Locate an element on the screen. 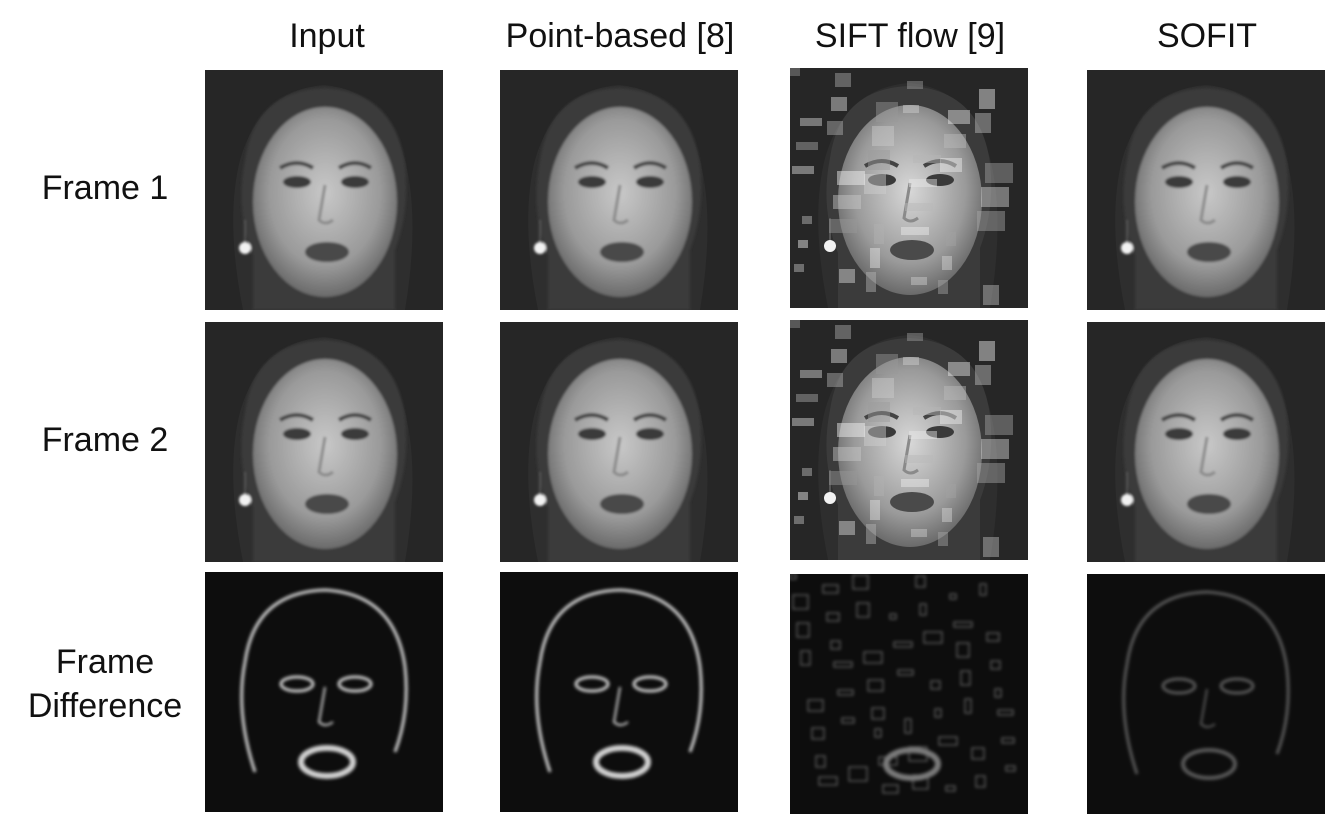 The image size is (1330, 820). row-label-frame-1: Frame 1 is located at coordinates (105, 188).